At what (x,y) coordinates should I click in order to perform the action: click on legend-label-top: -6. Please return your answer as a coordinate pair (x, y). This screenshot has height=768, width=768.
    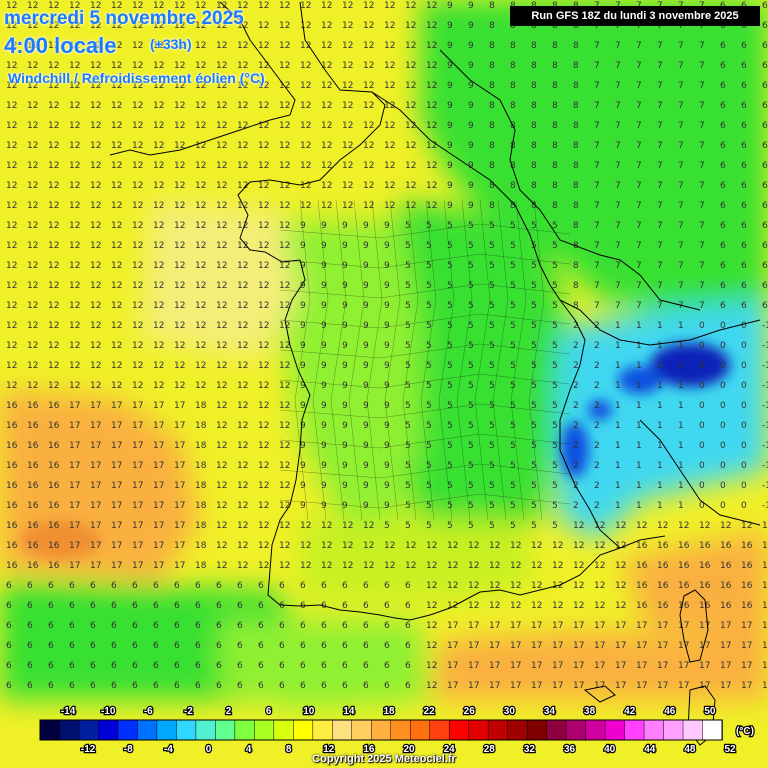
    Looking at the image, I should click on (148, 711).